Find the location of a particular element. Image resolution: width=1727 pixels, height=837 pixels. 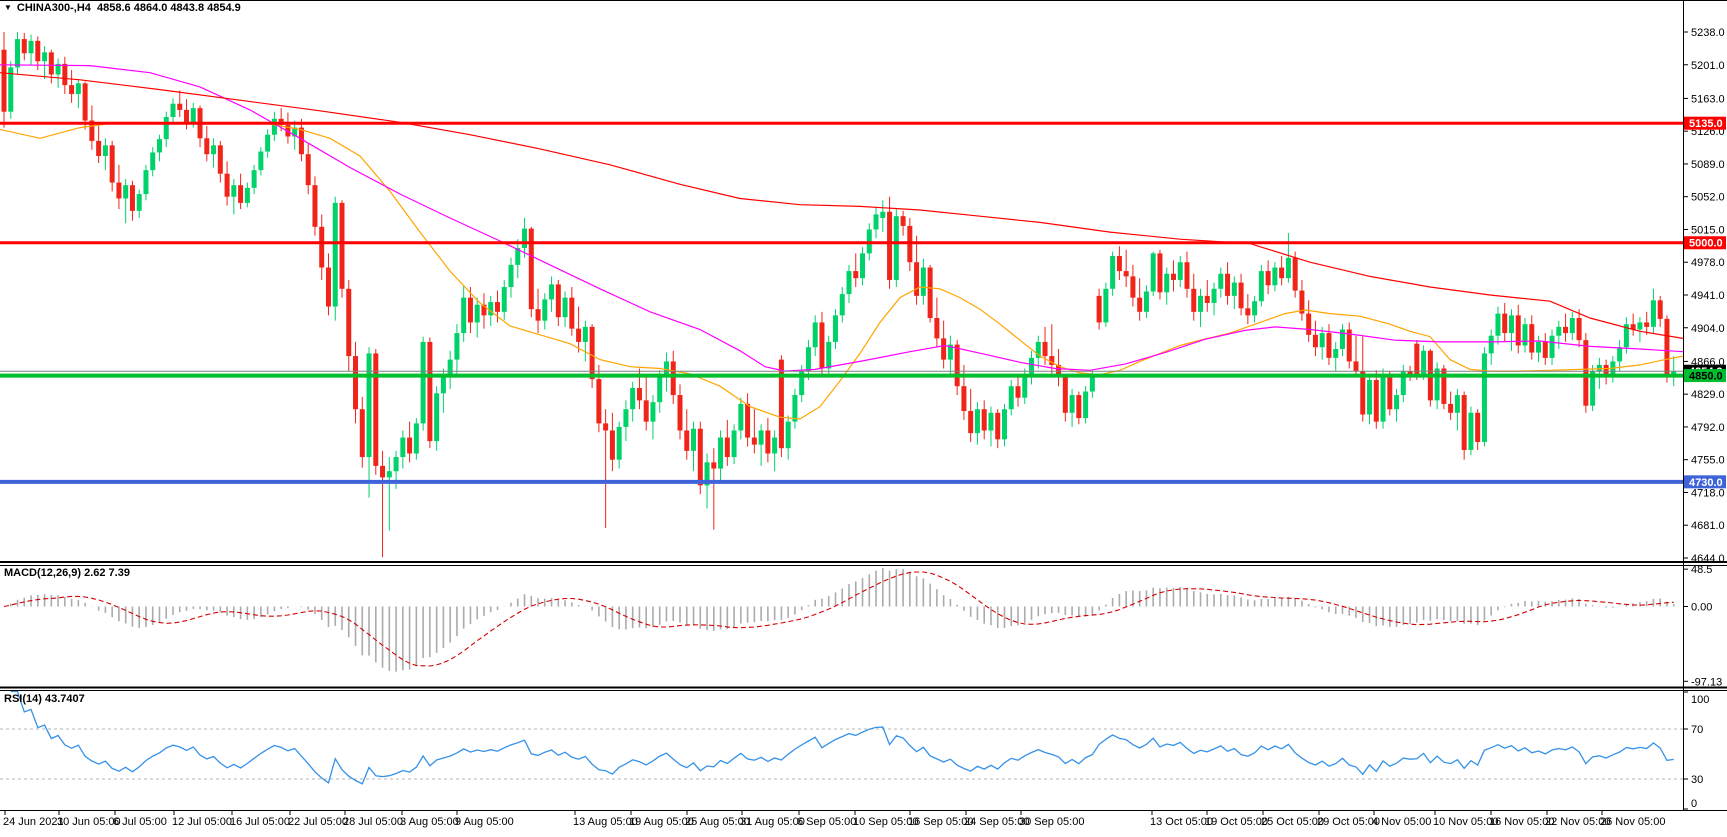

svg-text: 4644.0 is located at coordinates (1708, 559).